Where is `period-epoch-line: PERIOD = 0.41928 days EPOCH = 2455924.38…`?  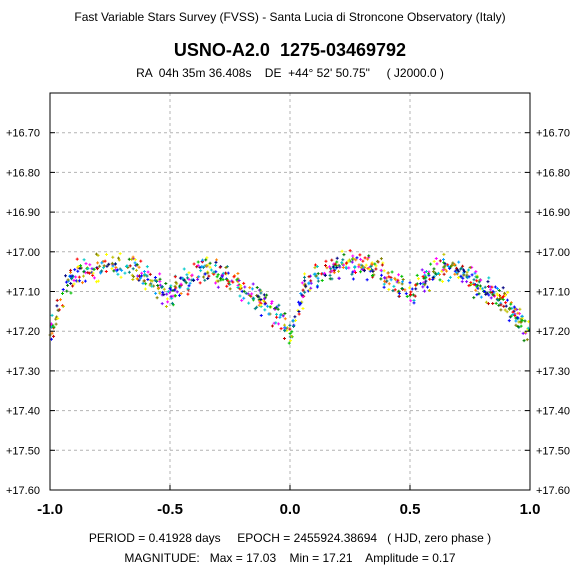
period-epoch-line: PERIOD = 0.41928 days EPOCH = 2455924.38… is located at coordinates (290, 538).